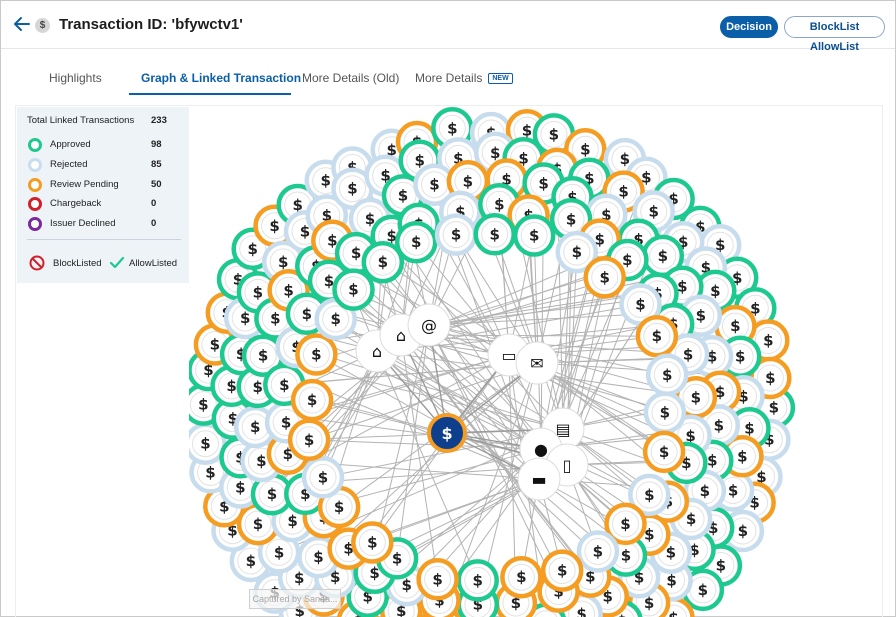 This screenshot has width=896, height=617. Describe the element at coordinates (103, 224) in the screenshot. I see `legend-item-issuer-declined: Issuer Declined 0` at that location.